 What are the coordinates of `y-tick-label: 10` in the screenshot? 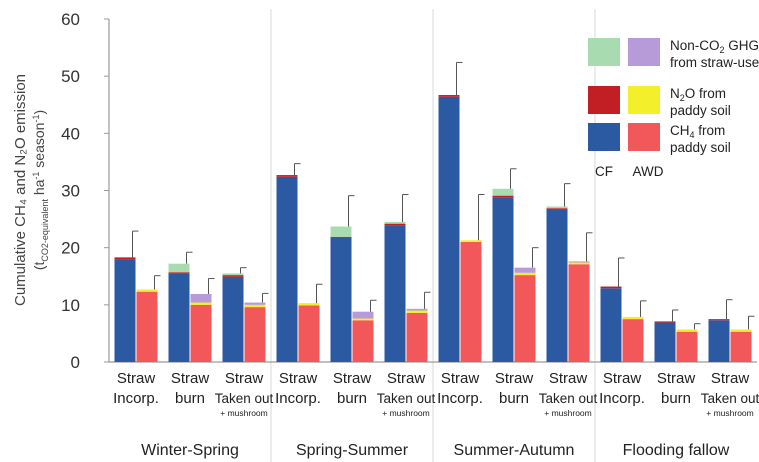 It's located at (70, 305).